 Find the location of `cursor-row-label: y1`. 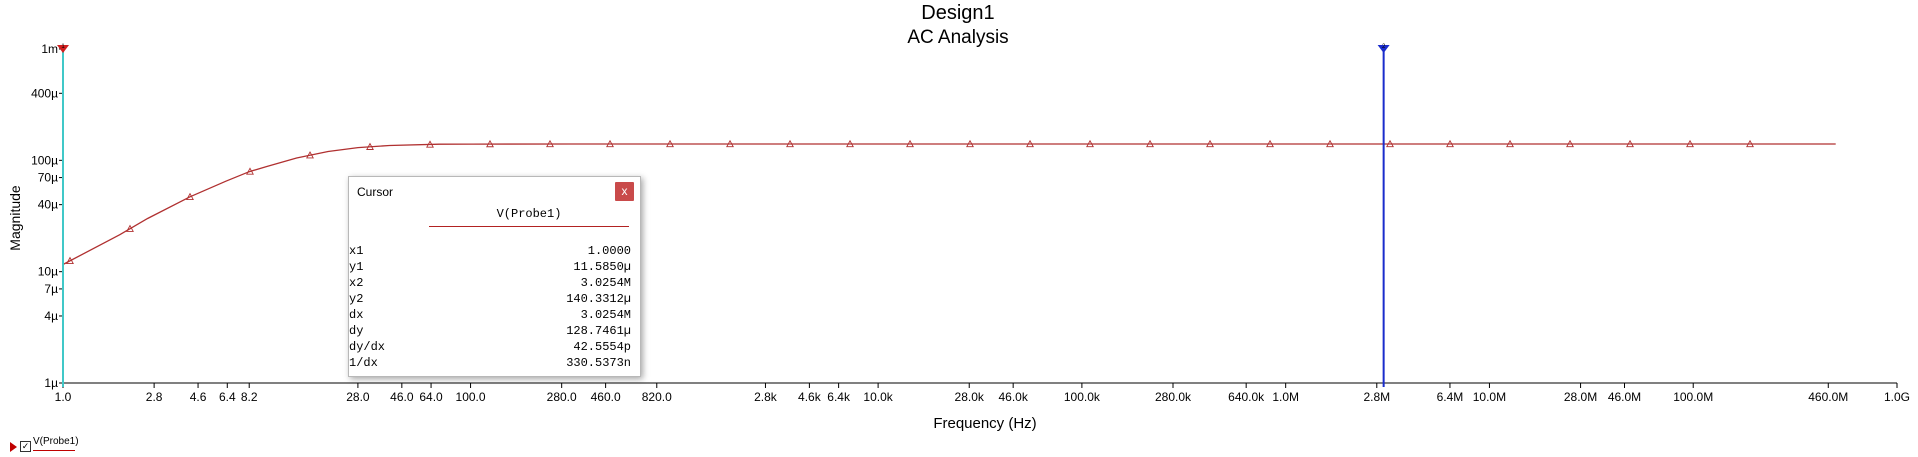

cursor-row-label: y1 is located at coordinates (356, 267).